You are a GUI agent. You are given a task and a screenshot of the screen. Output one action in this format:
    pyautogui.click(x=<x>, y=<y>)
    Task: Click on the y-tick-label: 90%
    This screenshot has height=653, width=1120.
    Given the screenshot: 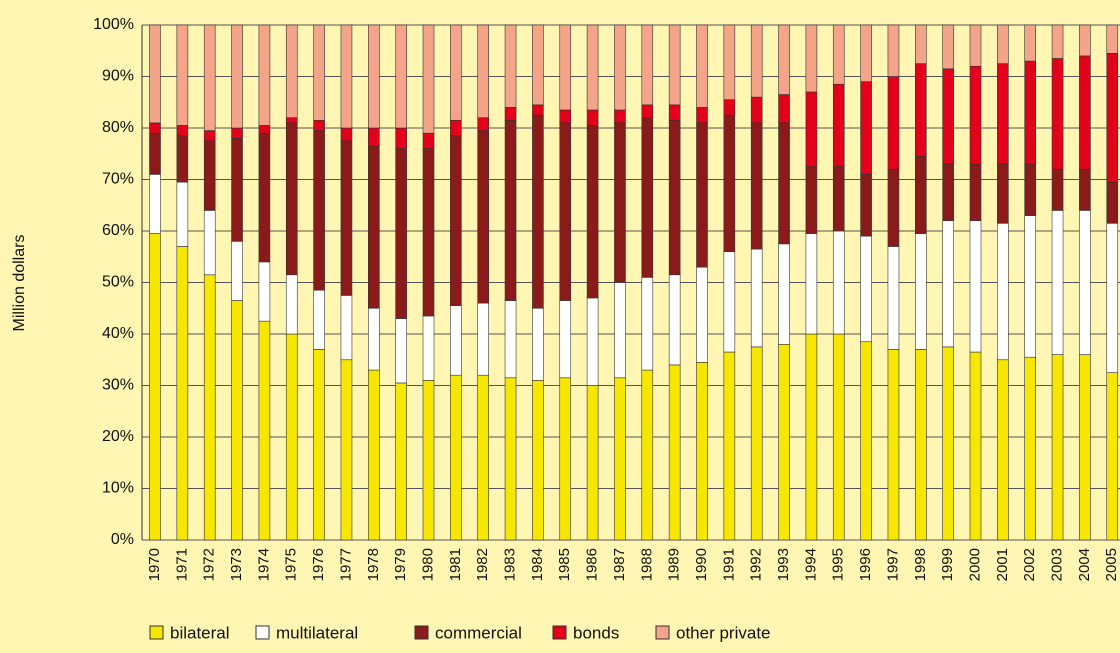 What is the action you would take?
    pyautogui.click(x=118, y=76)
    